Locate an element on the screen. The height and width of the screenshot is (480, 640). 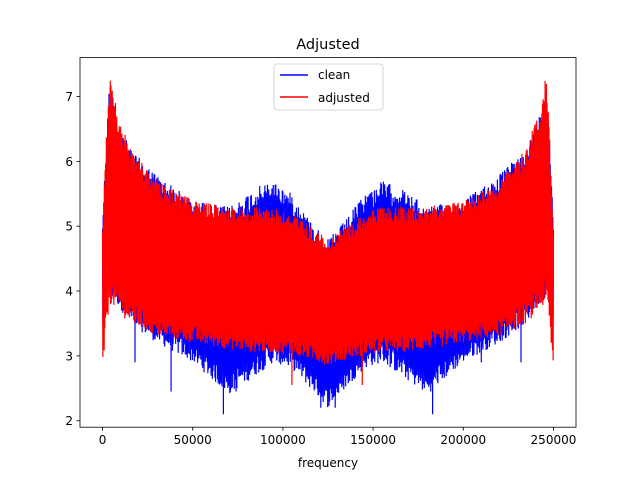
x-tick-label: 200000 is located at coordinates (463, 440).